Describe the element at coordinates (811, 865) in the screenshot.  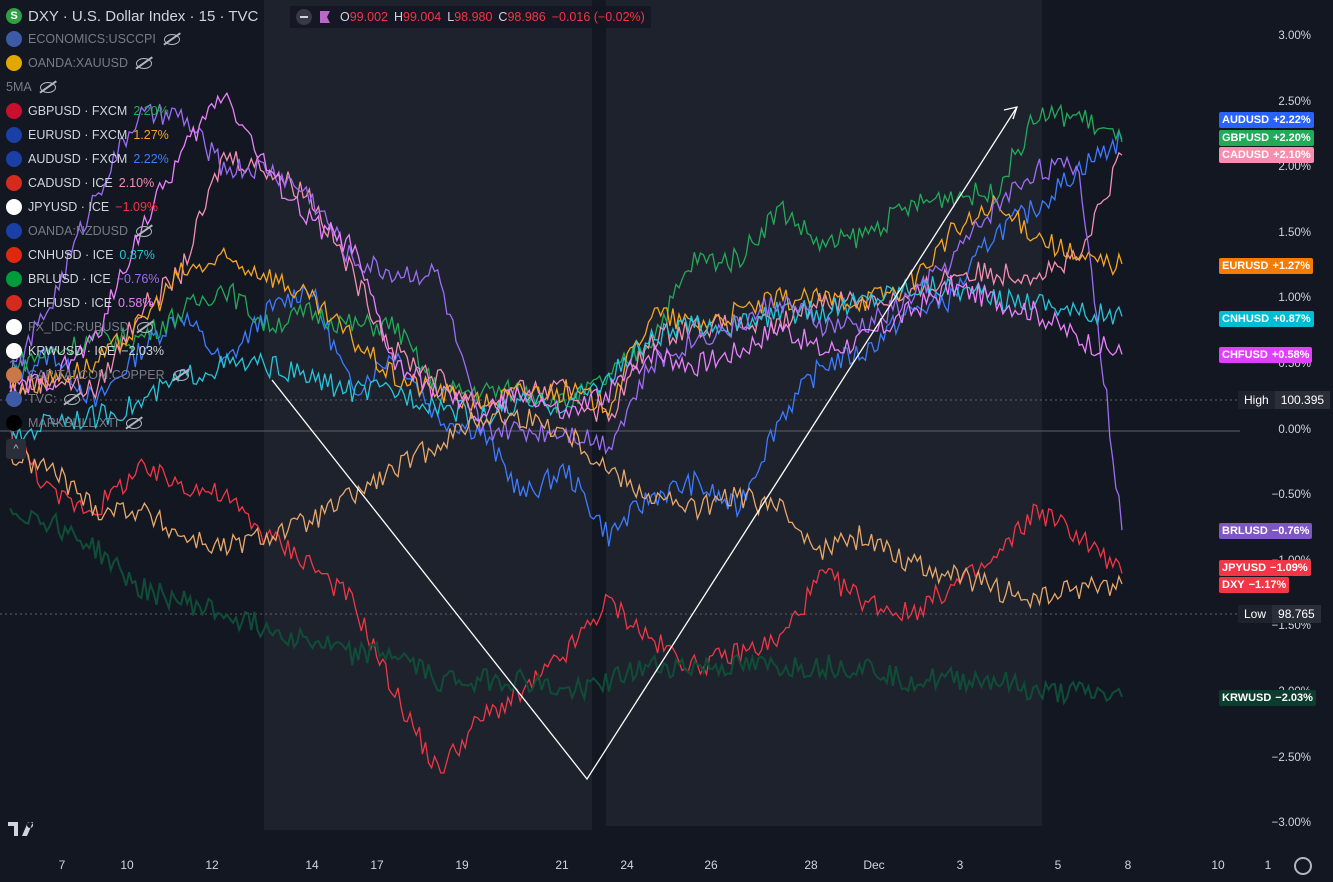
I see `x-tick-label: 28` at that location.